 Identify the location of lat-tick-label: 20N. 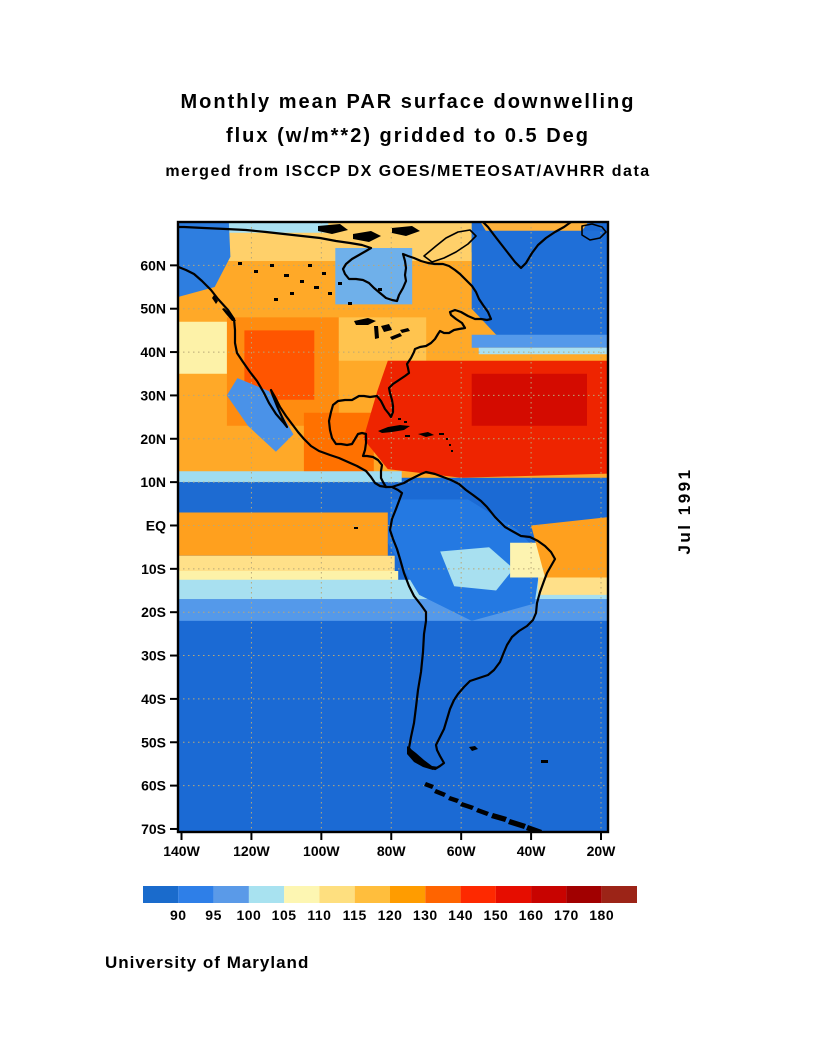
(153, 439).